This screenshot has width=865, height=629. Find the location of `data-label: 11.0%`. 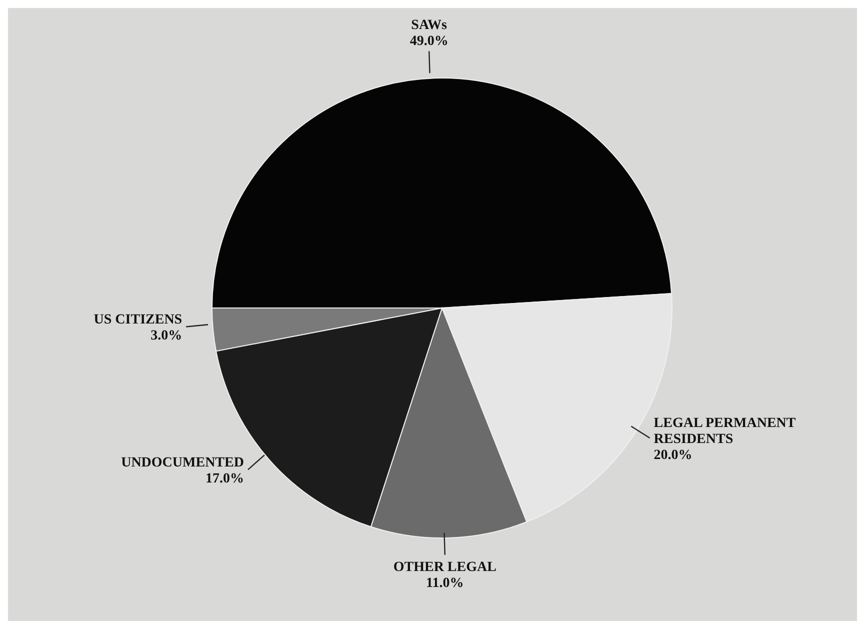

data-label: 11.0% is located at coordinates (445, 583).